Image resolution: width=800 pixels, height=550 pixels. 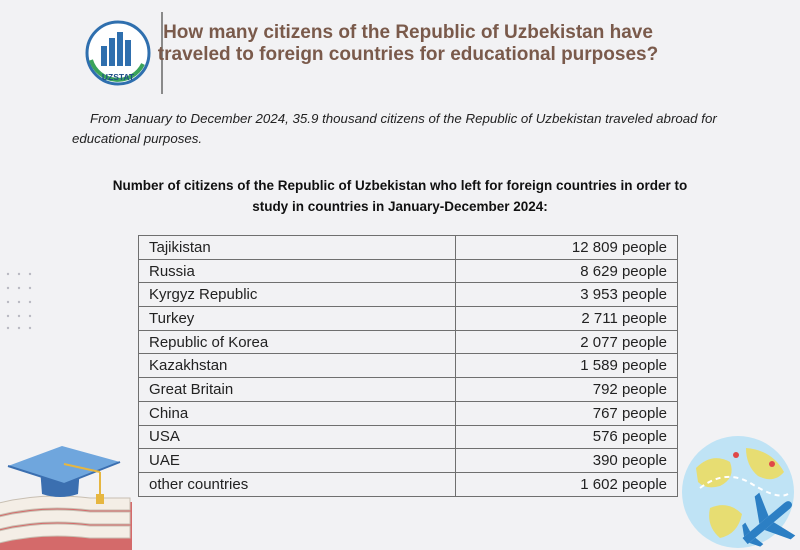 What do you see at coordinates (566, 318) in the screenshot?
I see `value-cell: 2 711 people` at bounding box center [566, 318].